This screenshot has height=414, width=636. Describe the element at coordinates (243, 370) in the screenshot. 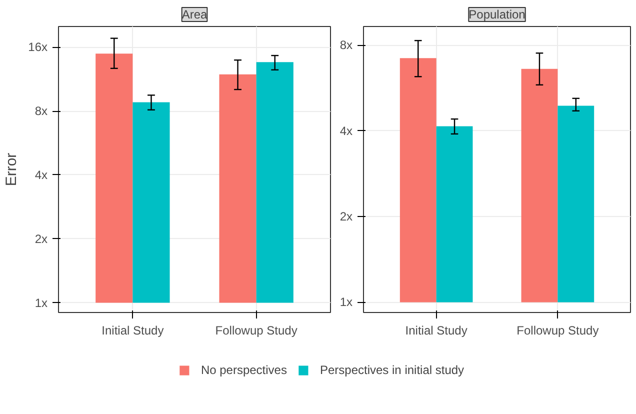

I see `legend-label: No perspectives` at that location.